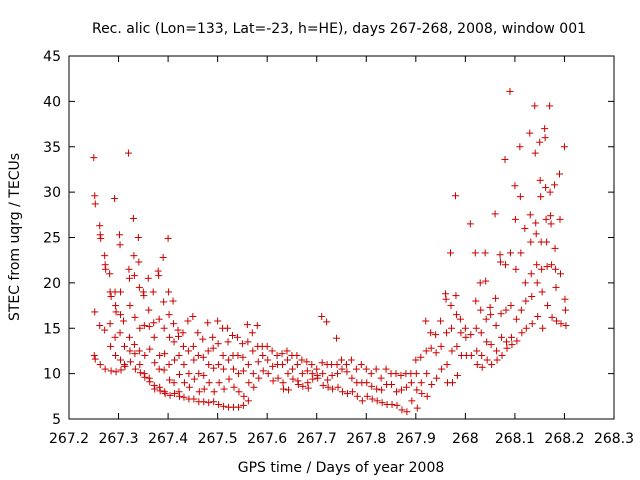 The width and height of the screenshot is (640, 480). I want to click on x-tick-label: 268.2, so click(564, 439).